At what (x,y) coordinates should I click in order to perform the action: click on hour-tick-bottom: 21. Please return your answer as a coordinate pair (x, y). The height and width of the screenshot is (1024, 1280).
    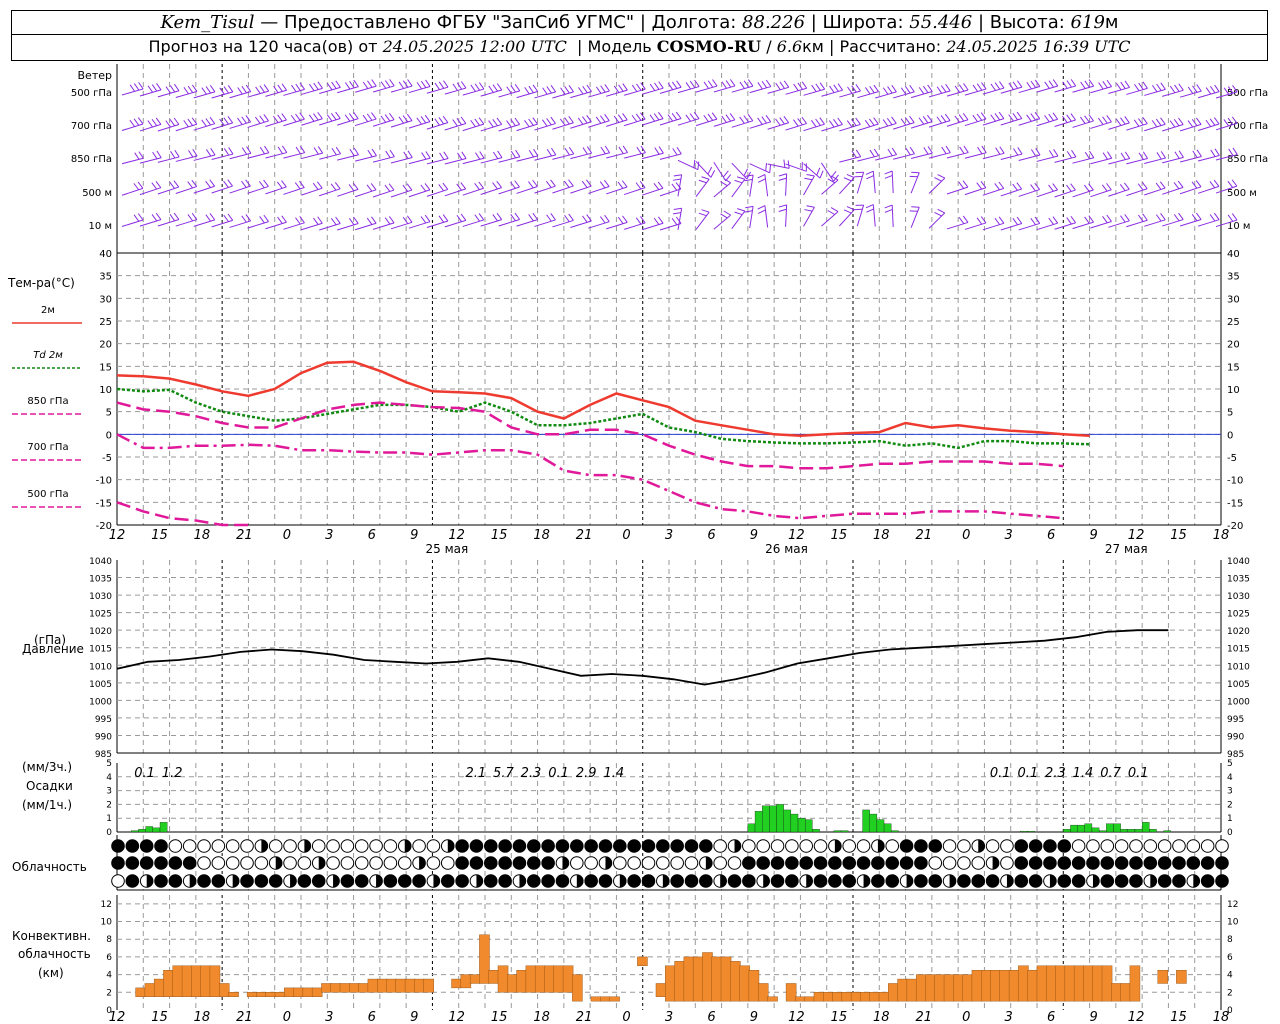
    Looking at the image, I should click on (584, 1017).